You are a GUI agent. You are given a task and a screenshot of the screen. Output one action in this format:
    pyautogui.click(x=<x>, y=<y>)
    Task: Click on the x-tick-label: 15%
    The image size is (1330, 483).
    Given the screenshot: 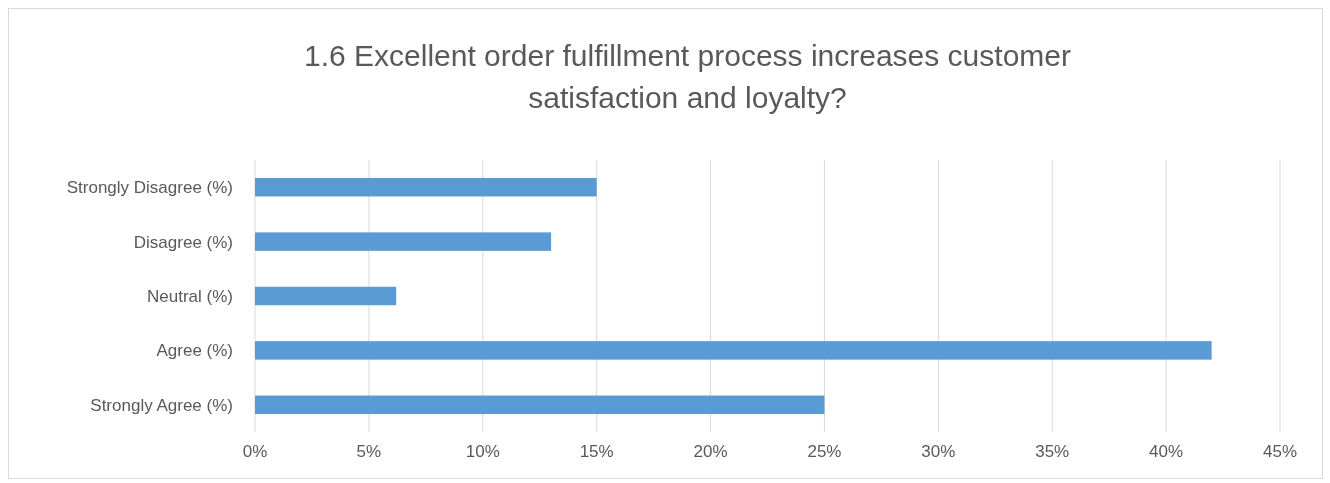 What is the action you would take?
    pyautogui.click(x=596, y=451)
    